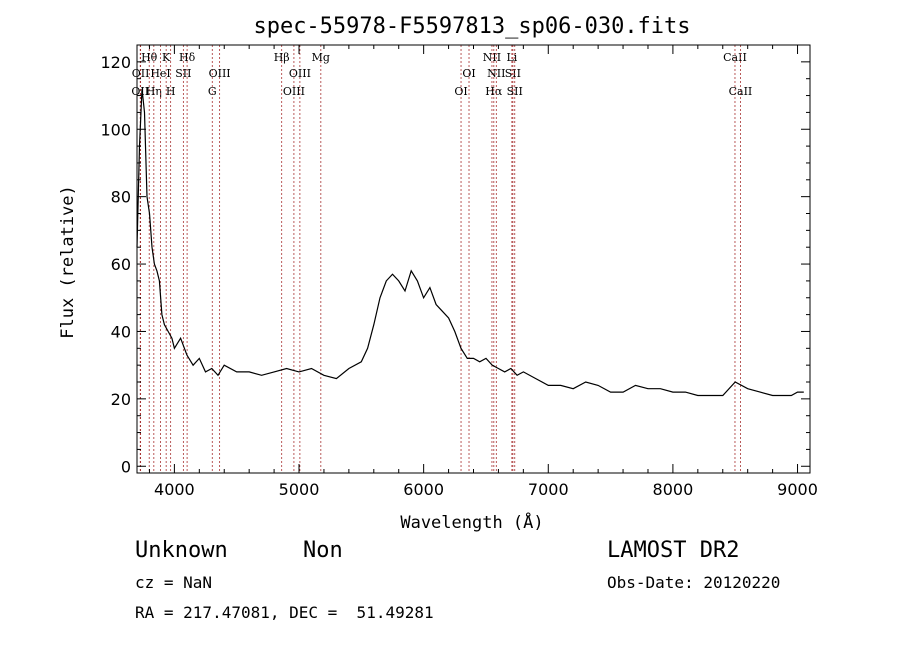  What do you see at coordinates (471, 26) in the screenshot?
I see `chart-title: spec-55978-F5597813_sp06-030.fits` at bounding box center [471, 26].